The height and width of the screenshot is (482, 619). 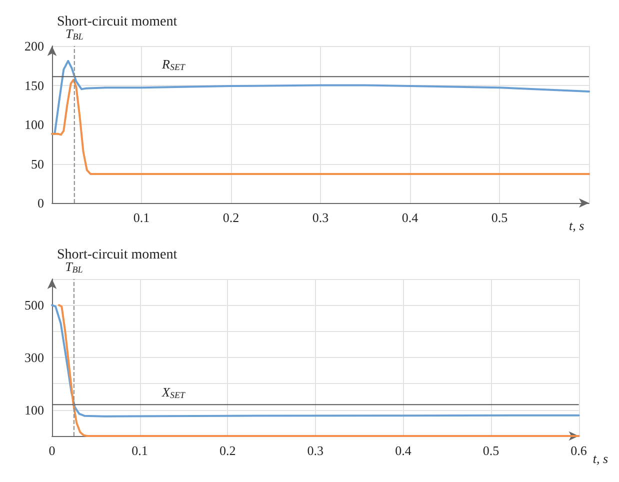 I want to click on x-tick-label: 0.6, so click(x=579, y=450).